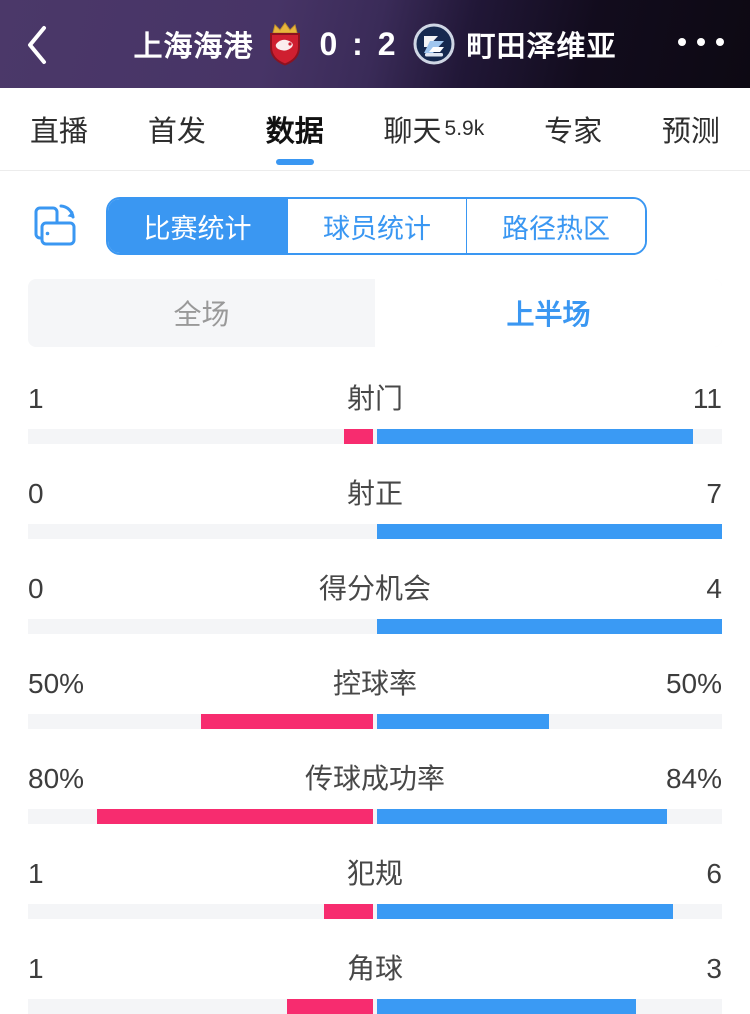 Image resolution: width=750 pixels, height=1014 pixels. I want to click on stat-labels: 50% 控球率 50%, so click(375, 682).